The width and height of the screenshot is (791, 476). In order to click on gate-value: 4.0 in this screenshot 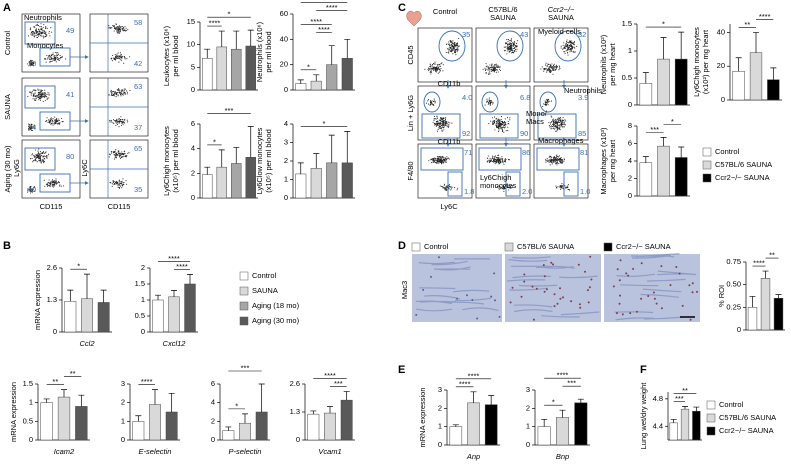, I will do `click(467, 97)`.